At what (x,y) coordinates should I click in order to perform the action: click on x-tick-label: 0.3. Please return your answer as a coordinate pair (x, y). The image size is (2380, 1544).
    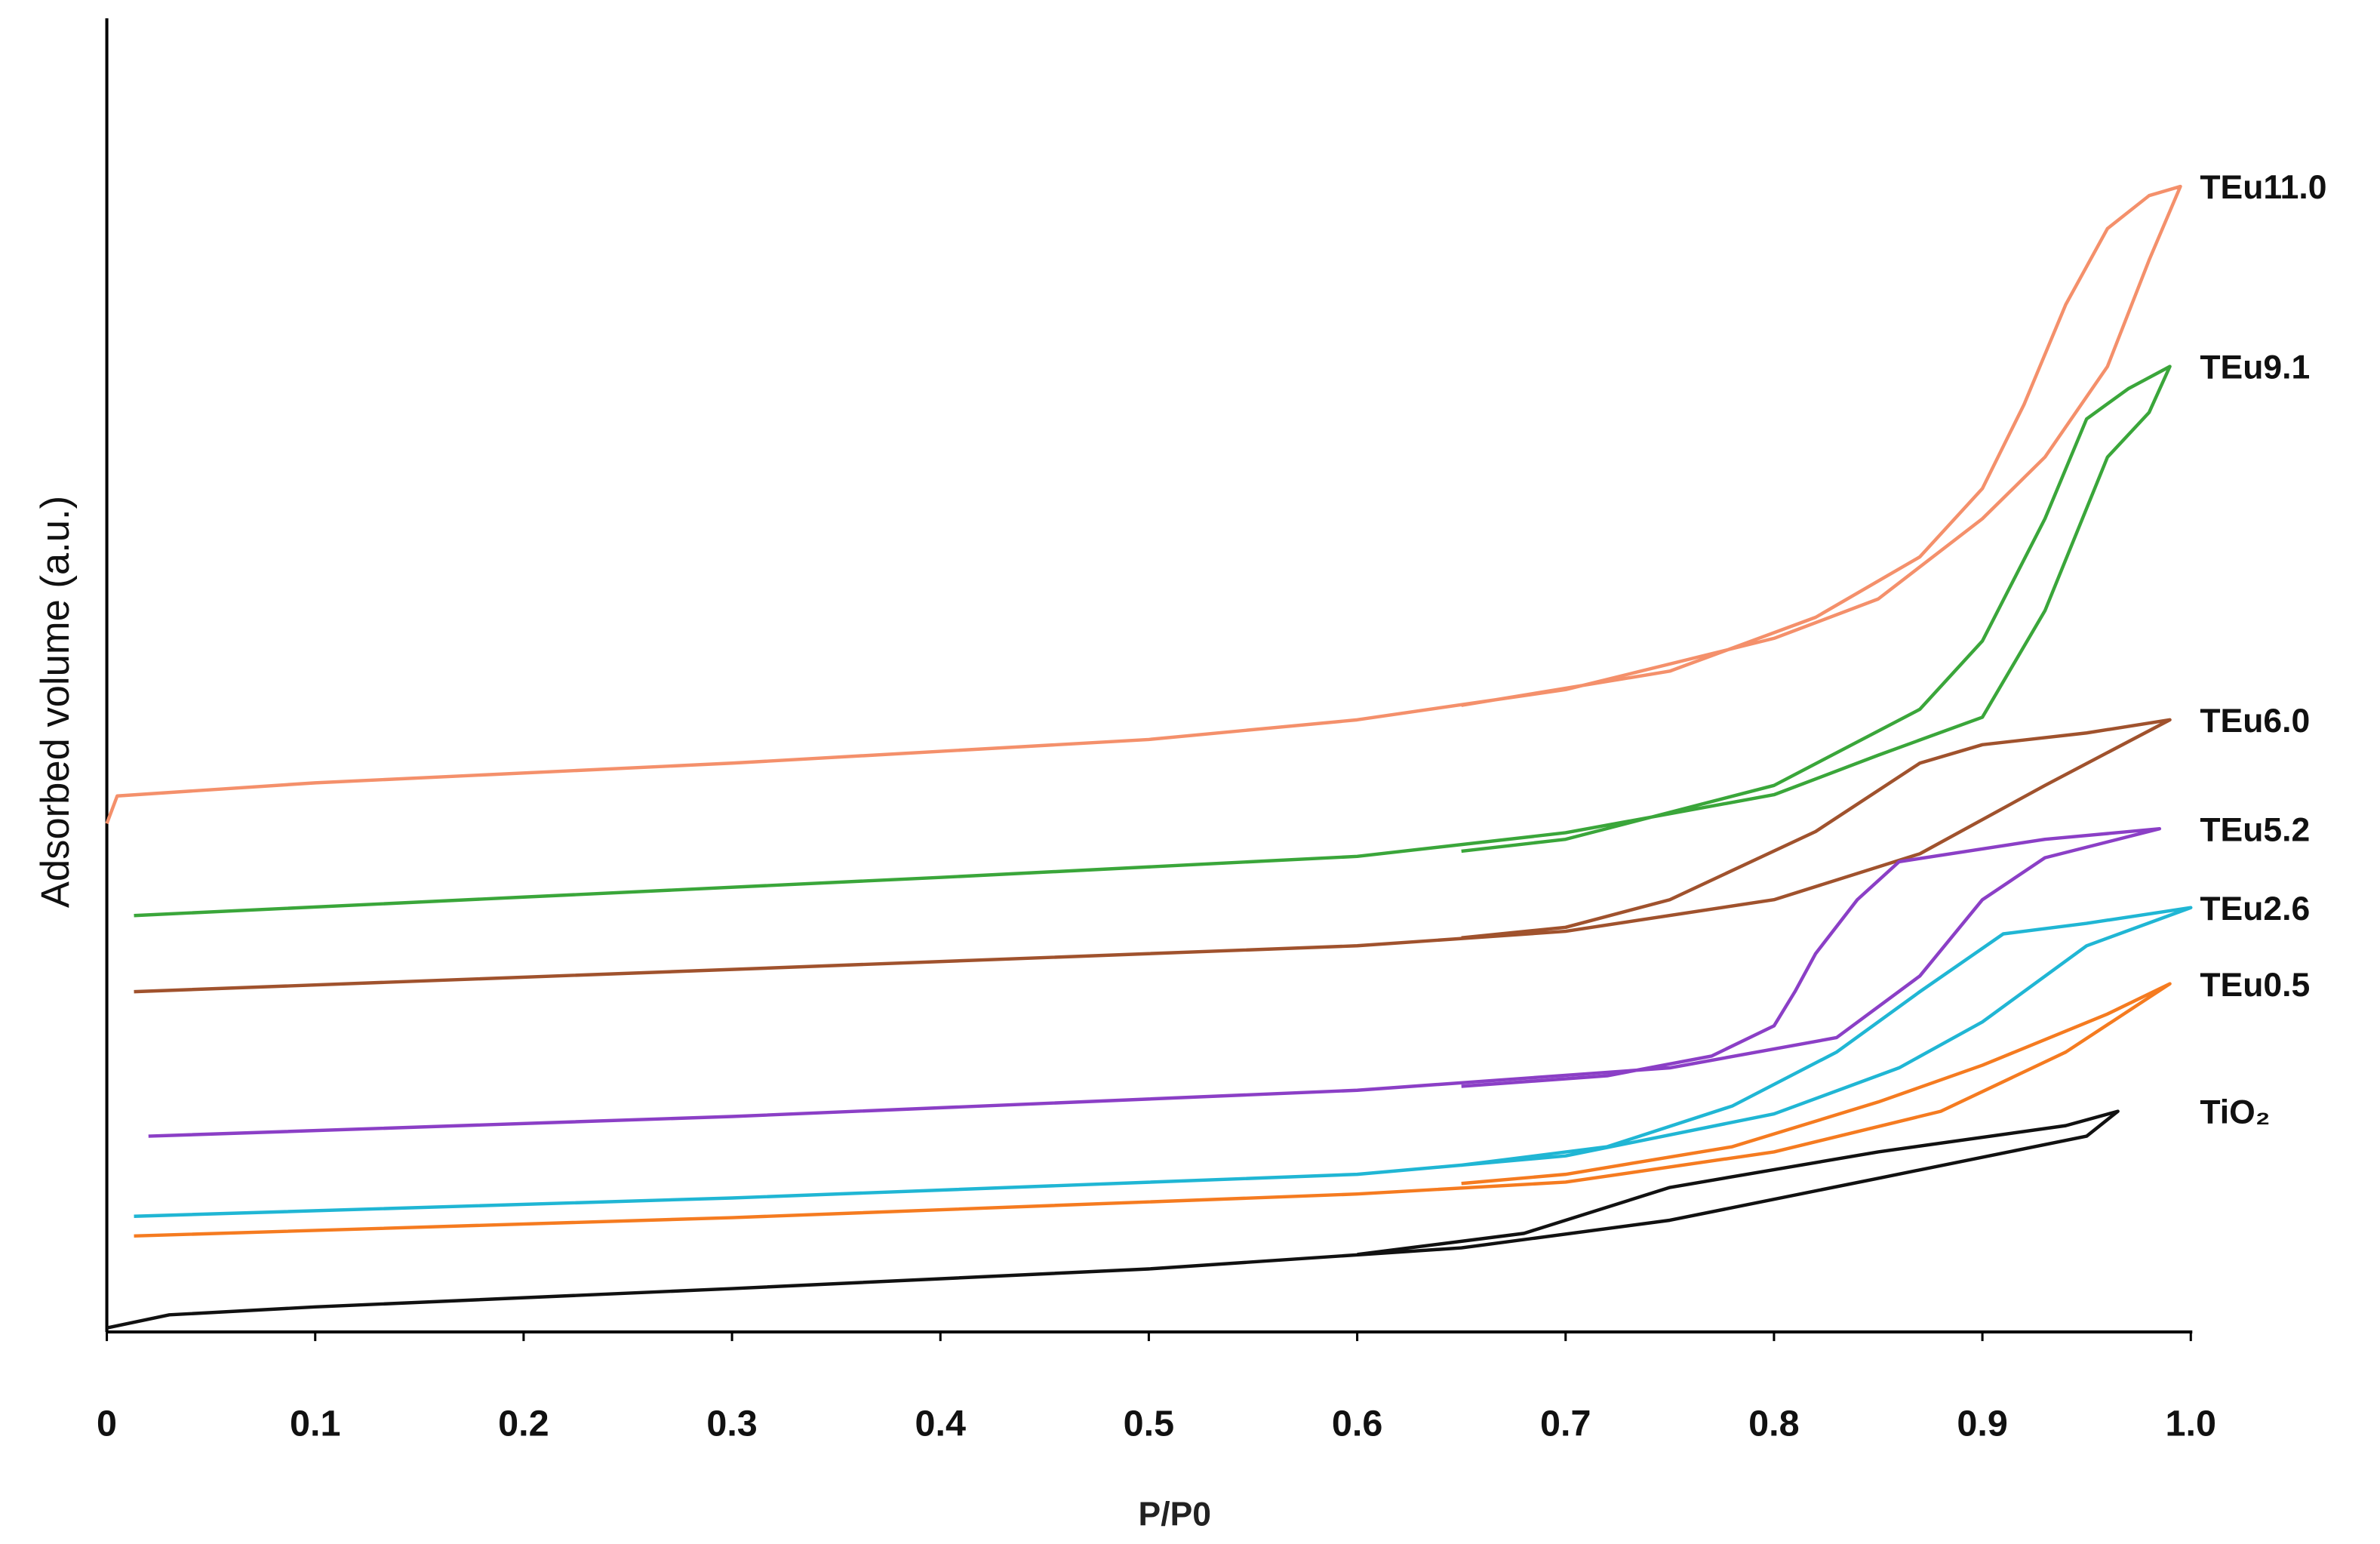
    Looking at the image, I should click on (731, 1423).